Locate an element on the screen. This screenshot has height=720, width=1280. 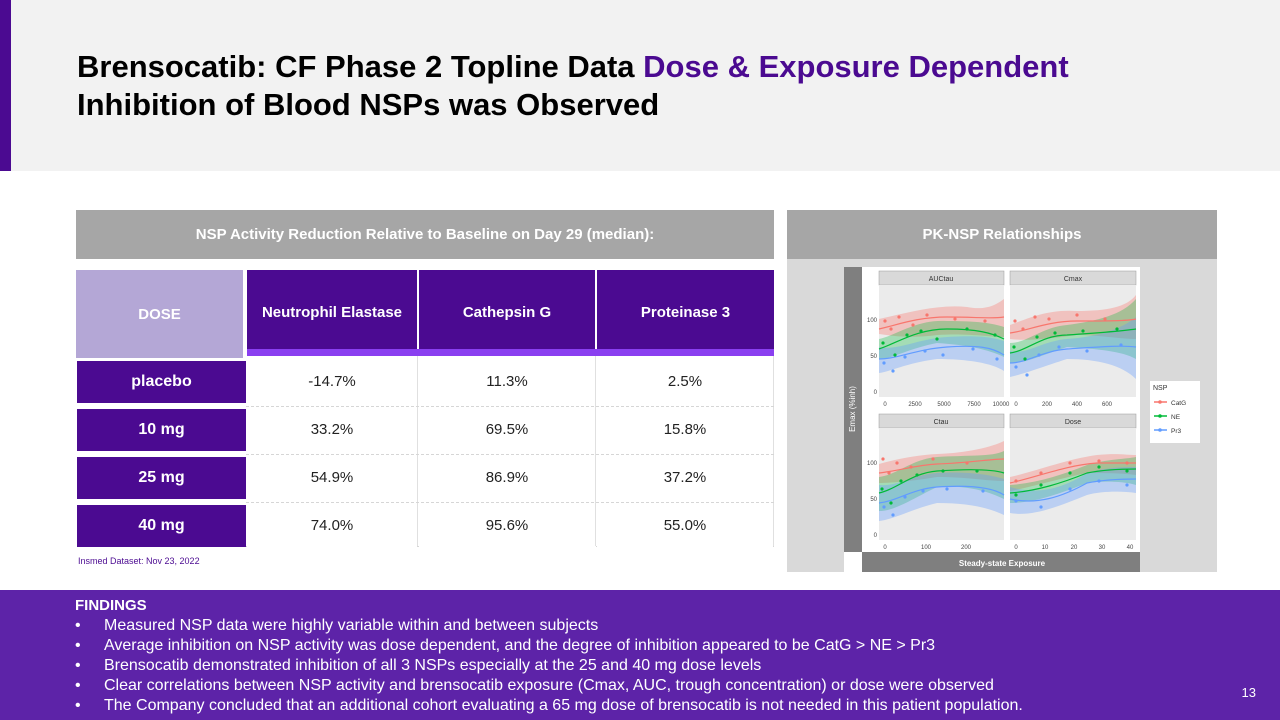
x-axis-band is located at coordinates (1001, 562).